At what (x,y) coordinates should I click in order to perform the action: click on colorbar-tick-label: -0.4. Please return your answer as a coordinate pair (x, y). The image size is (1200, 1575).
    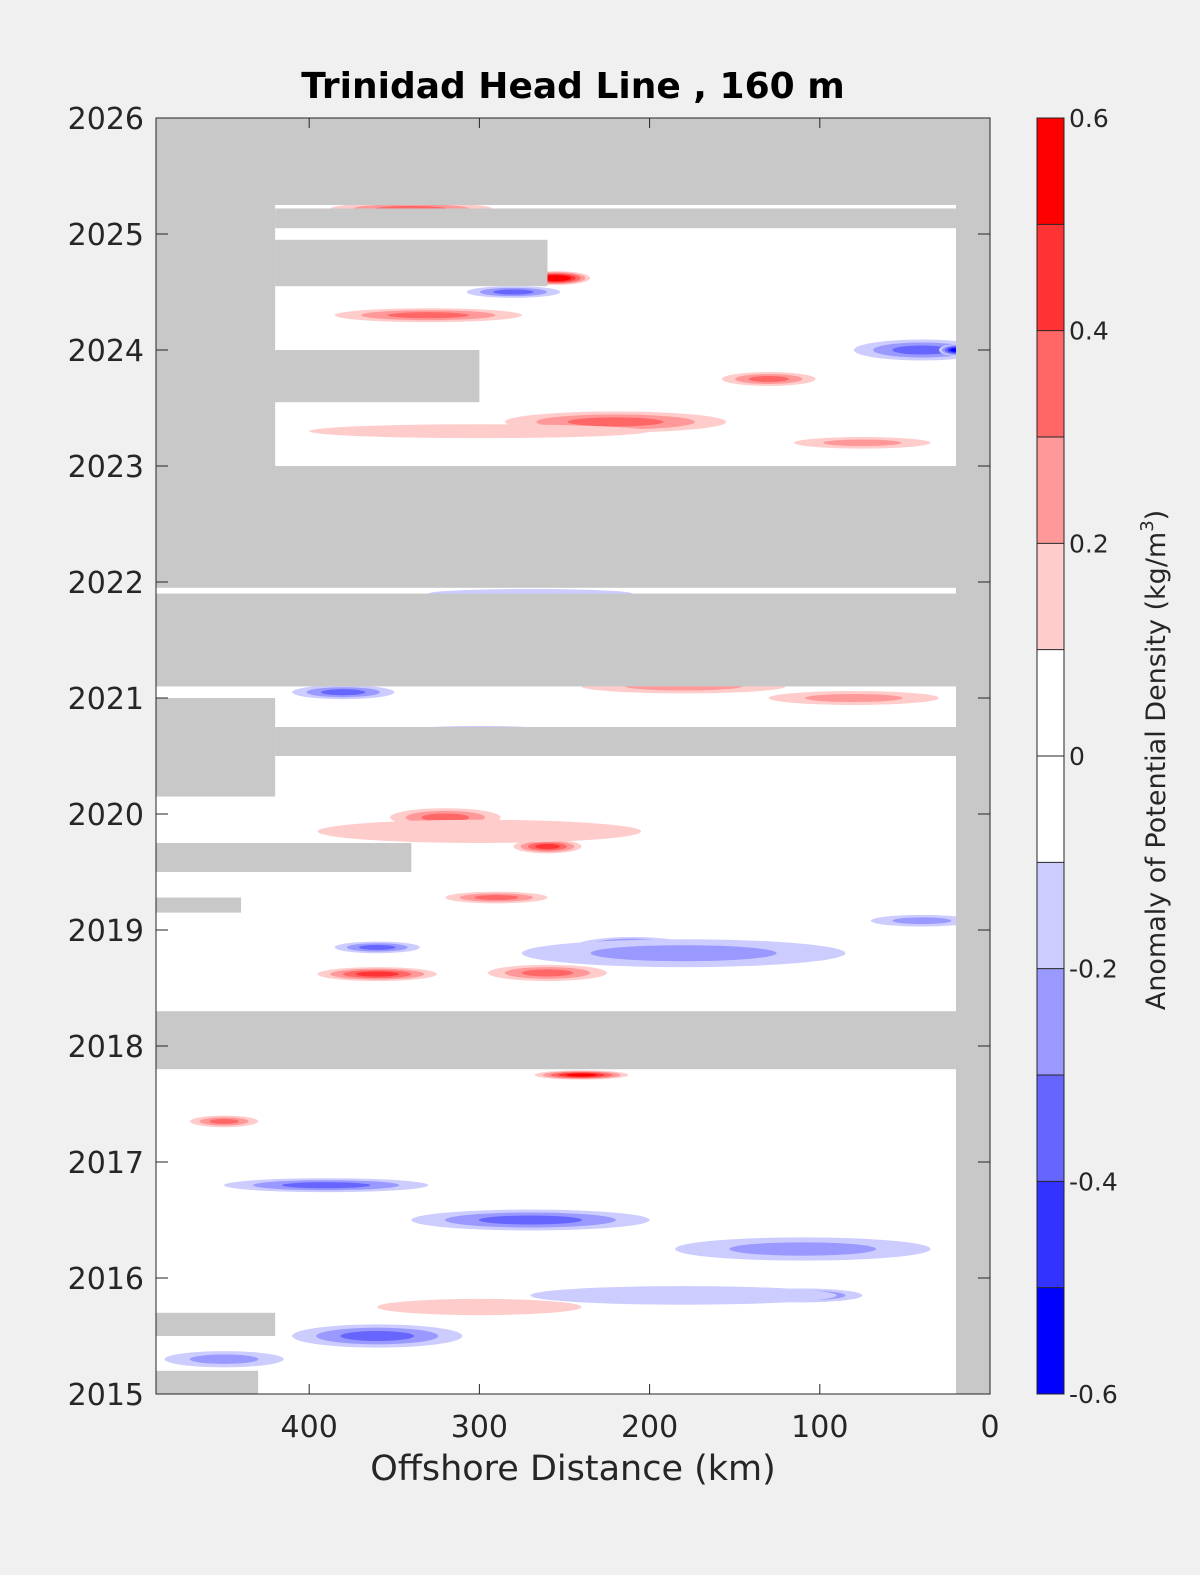
    Looking at the image, I should click on (1093, 1181).